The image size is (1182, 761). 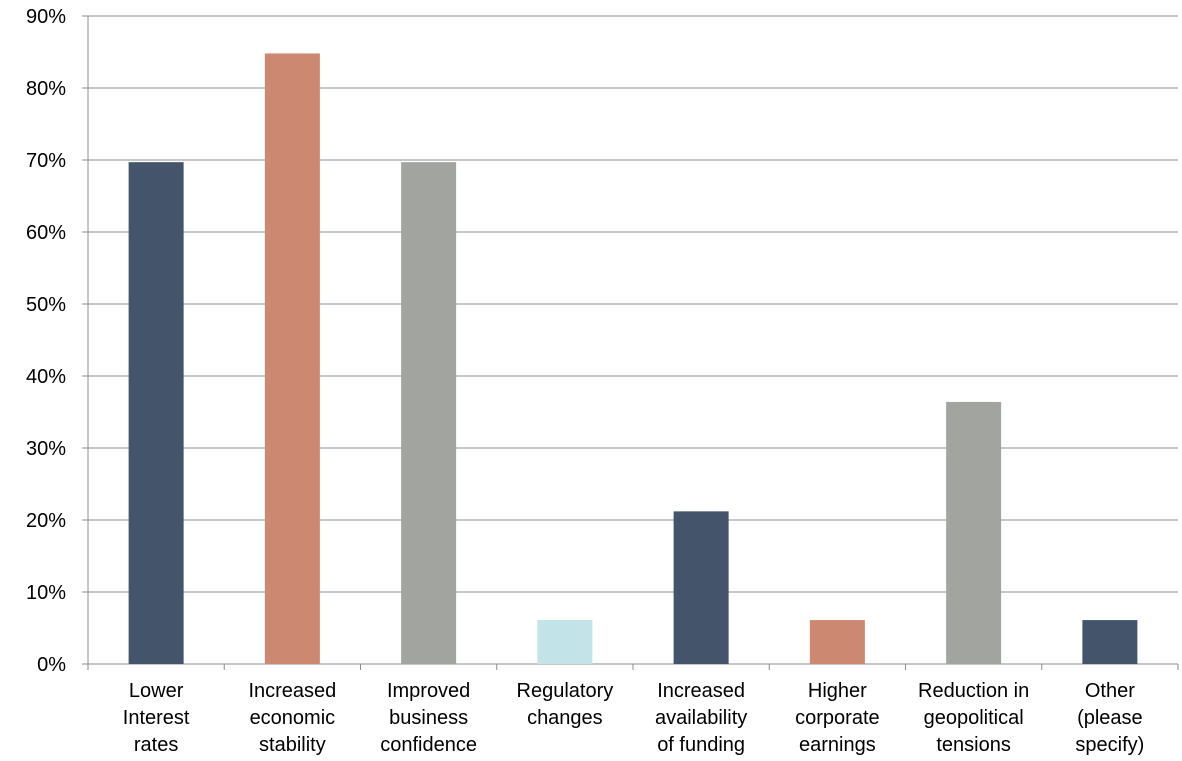 I want to click on x-category-label: Increased availability of funding, so click(x=701, y=718).